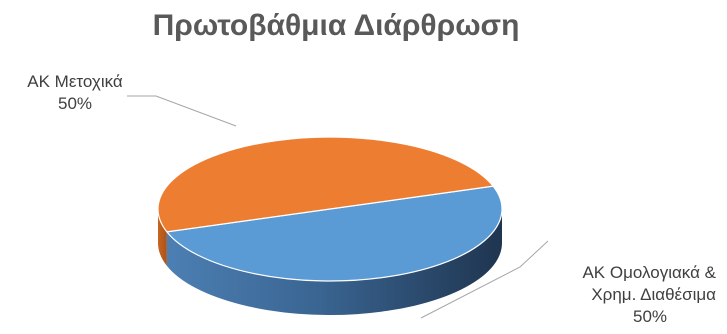  What do you see at coordinates (336, 25) in the screenshot?
I see `chart-title: Πρωτοβάθμια Διάρθρωση` at bounding box center [336, 25].